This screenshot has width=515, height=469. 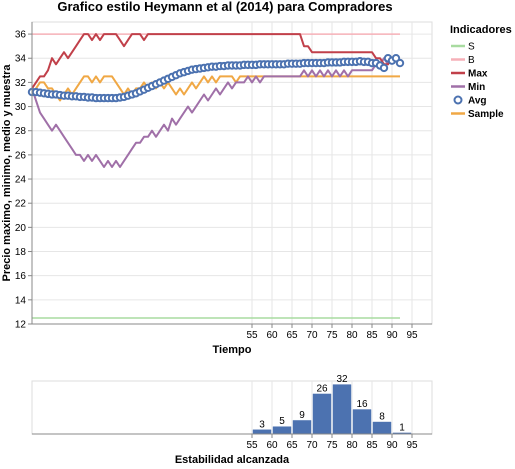 I want to click on legend-item-max: Max, so click(x=469, y=74).